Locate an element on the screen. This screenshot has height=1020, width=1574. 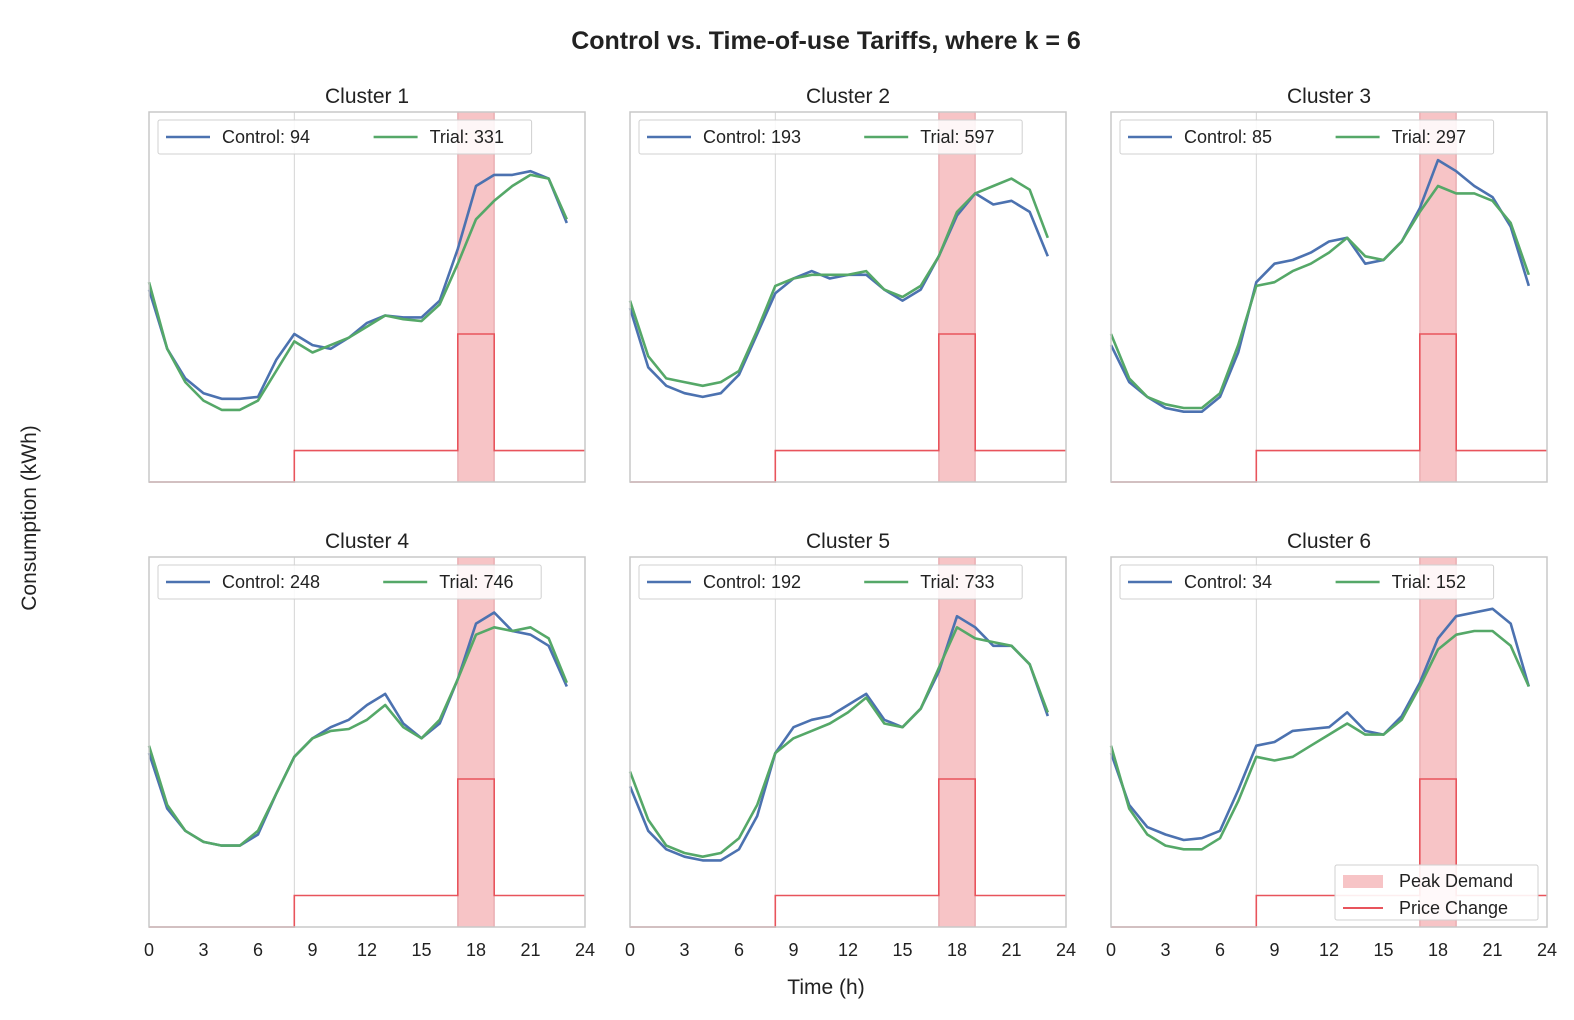
panel-5-x-tick-label: 0 is located at coordinates (630, 950).